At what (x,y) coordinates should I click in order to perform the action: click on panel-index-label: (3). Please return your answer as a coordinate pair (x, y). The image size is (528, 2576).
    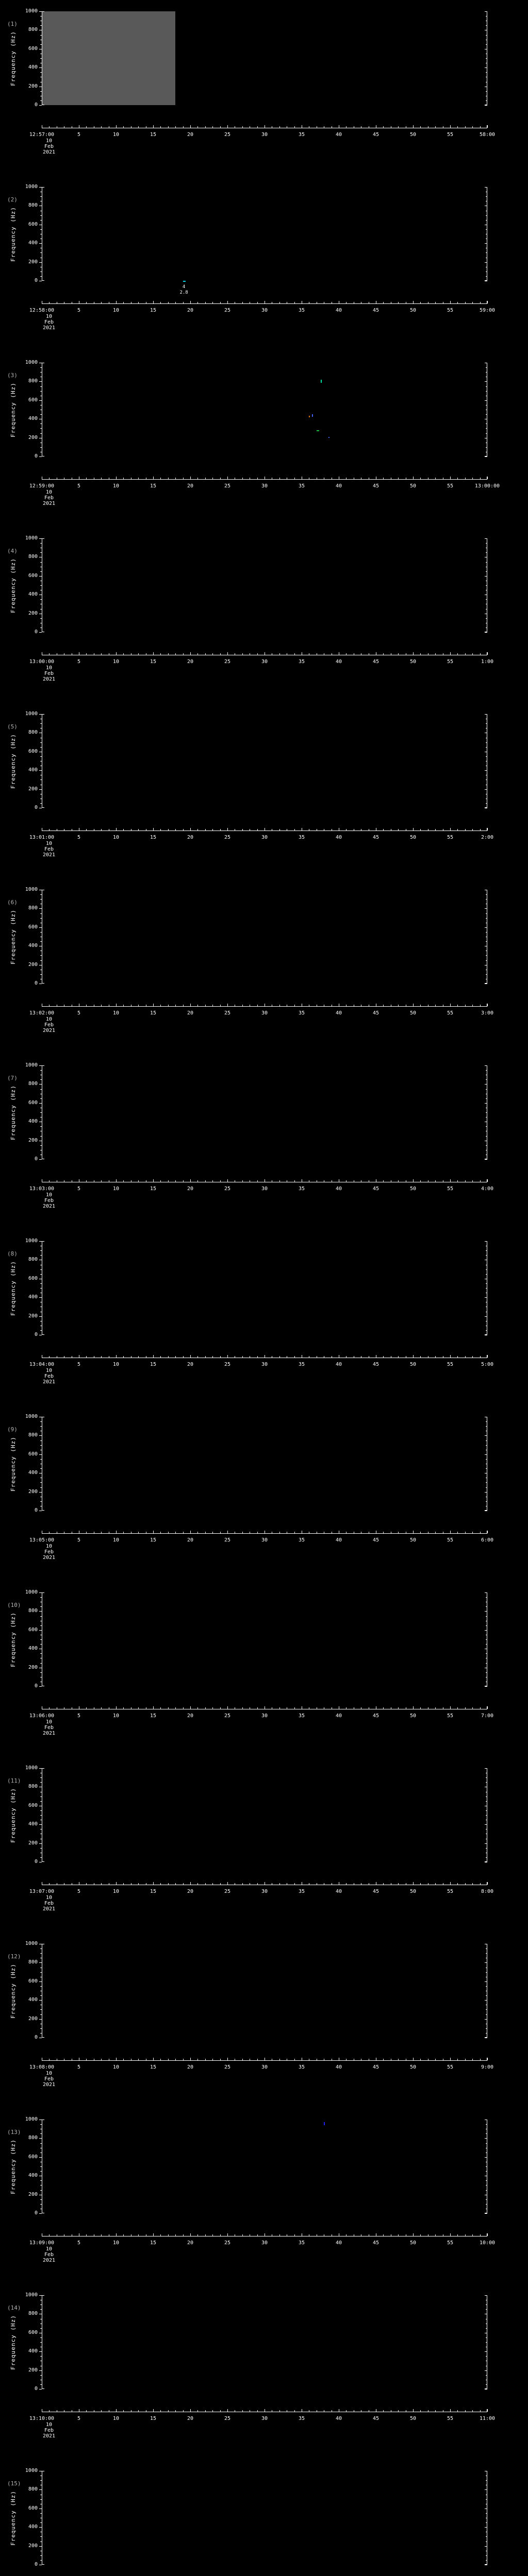
    Looking at the image, I should click on (12, 376).